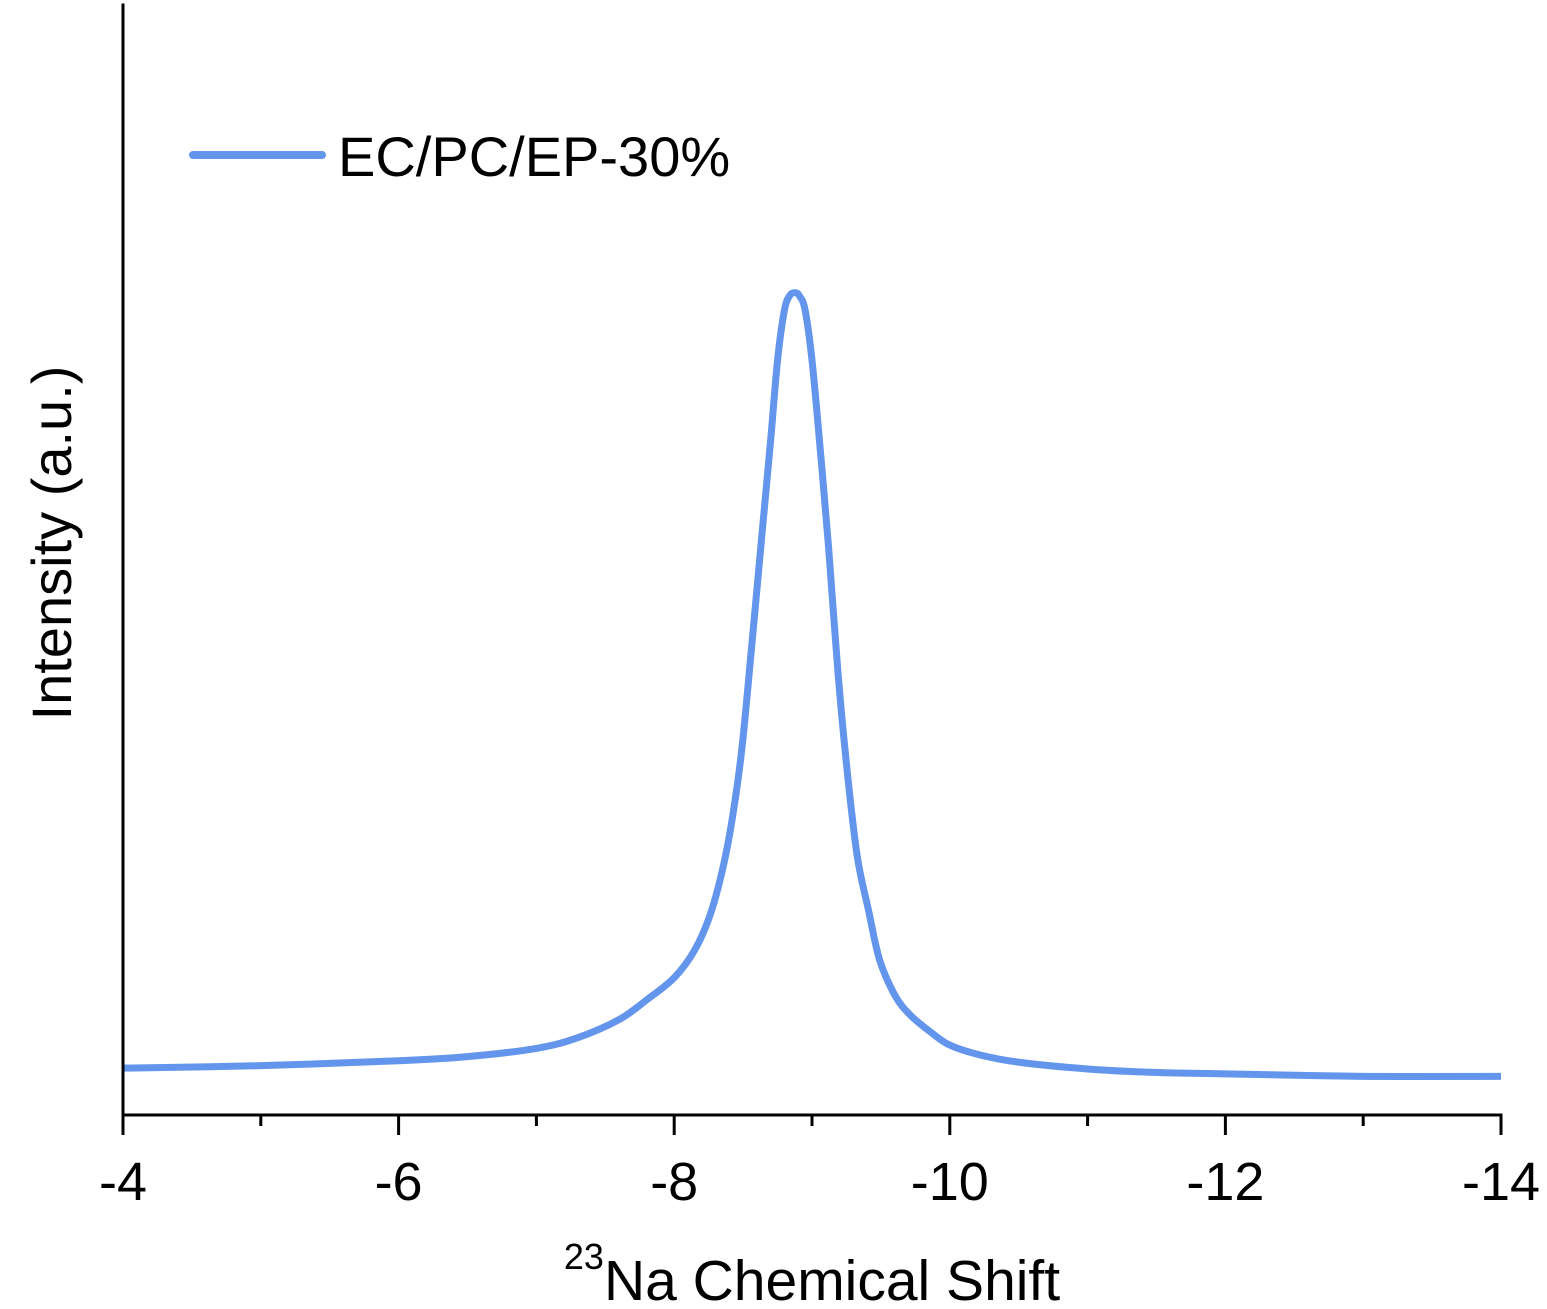  I want to click on x-axis-title-main: Na Chemical Shift, so click(832, 1279).